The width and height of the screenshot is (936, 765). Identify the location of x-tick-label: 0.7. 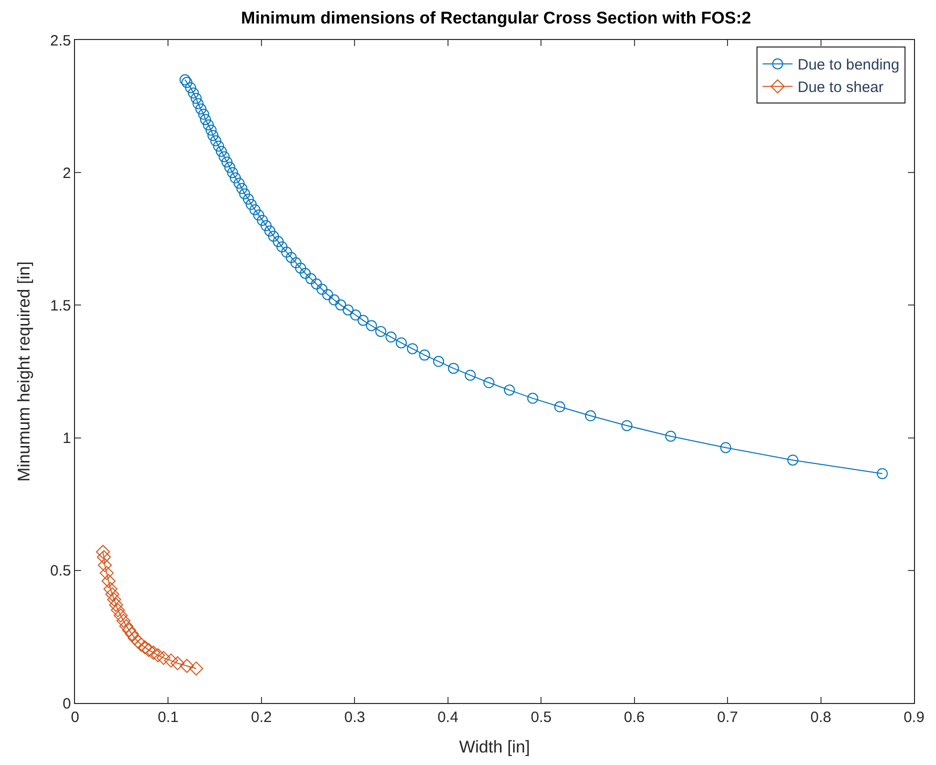
(727, 717).